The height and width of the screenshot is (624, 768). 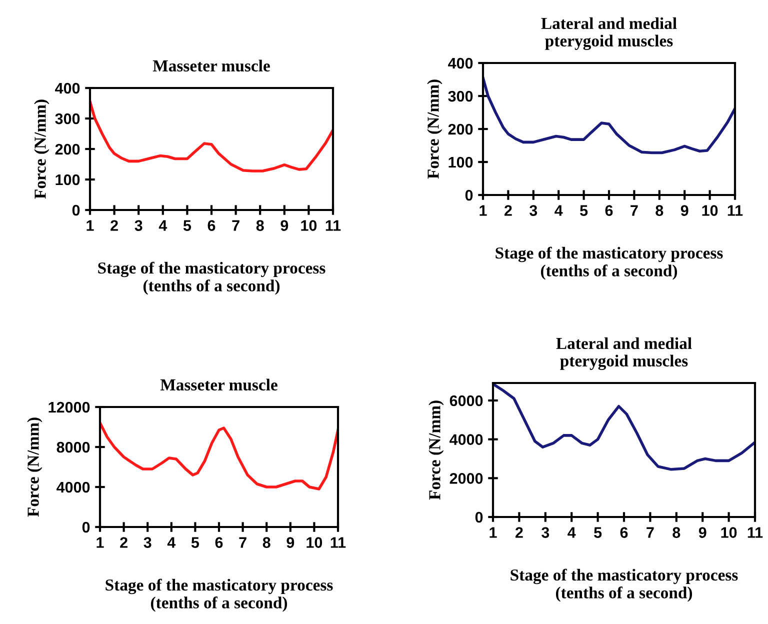 I want to click on y-tick-label: 2000, so click(x=466, y=478).